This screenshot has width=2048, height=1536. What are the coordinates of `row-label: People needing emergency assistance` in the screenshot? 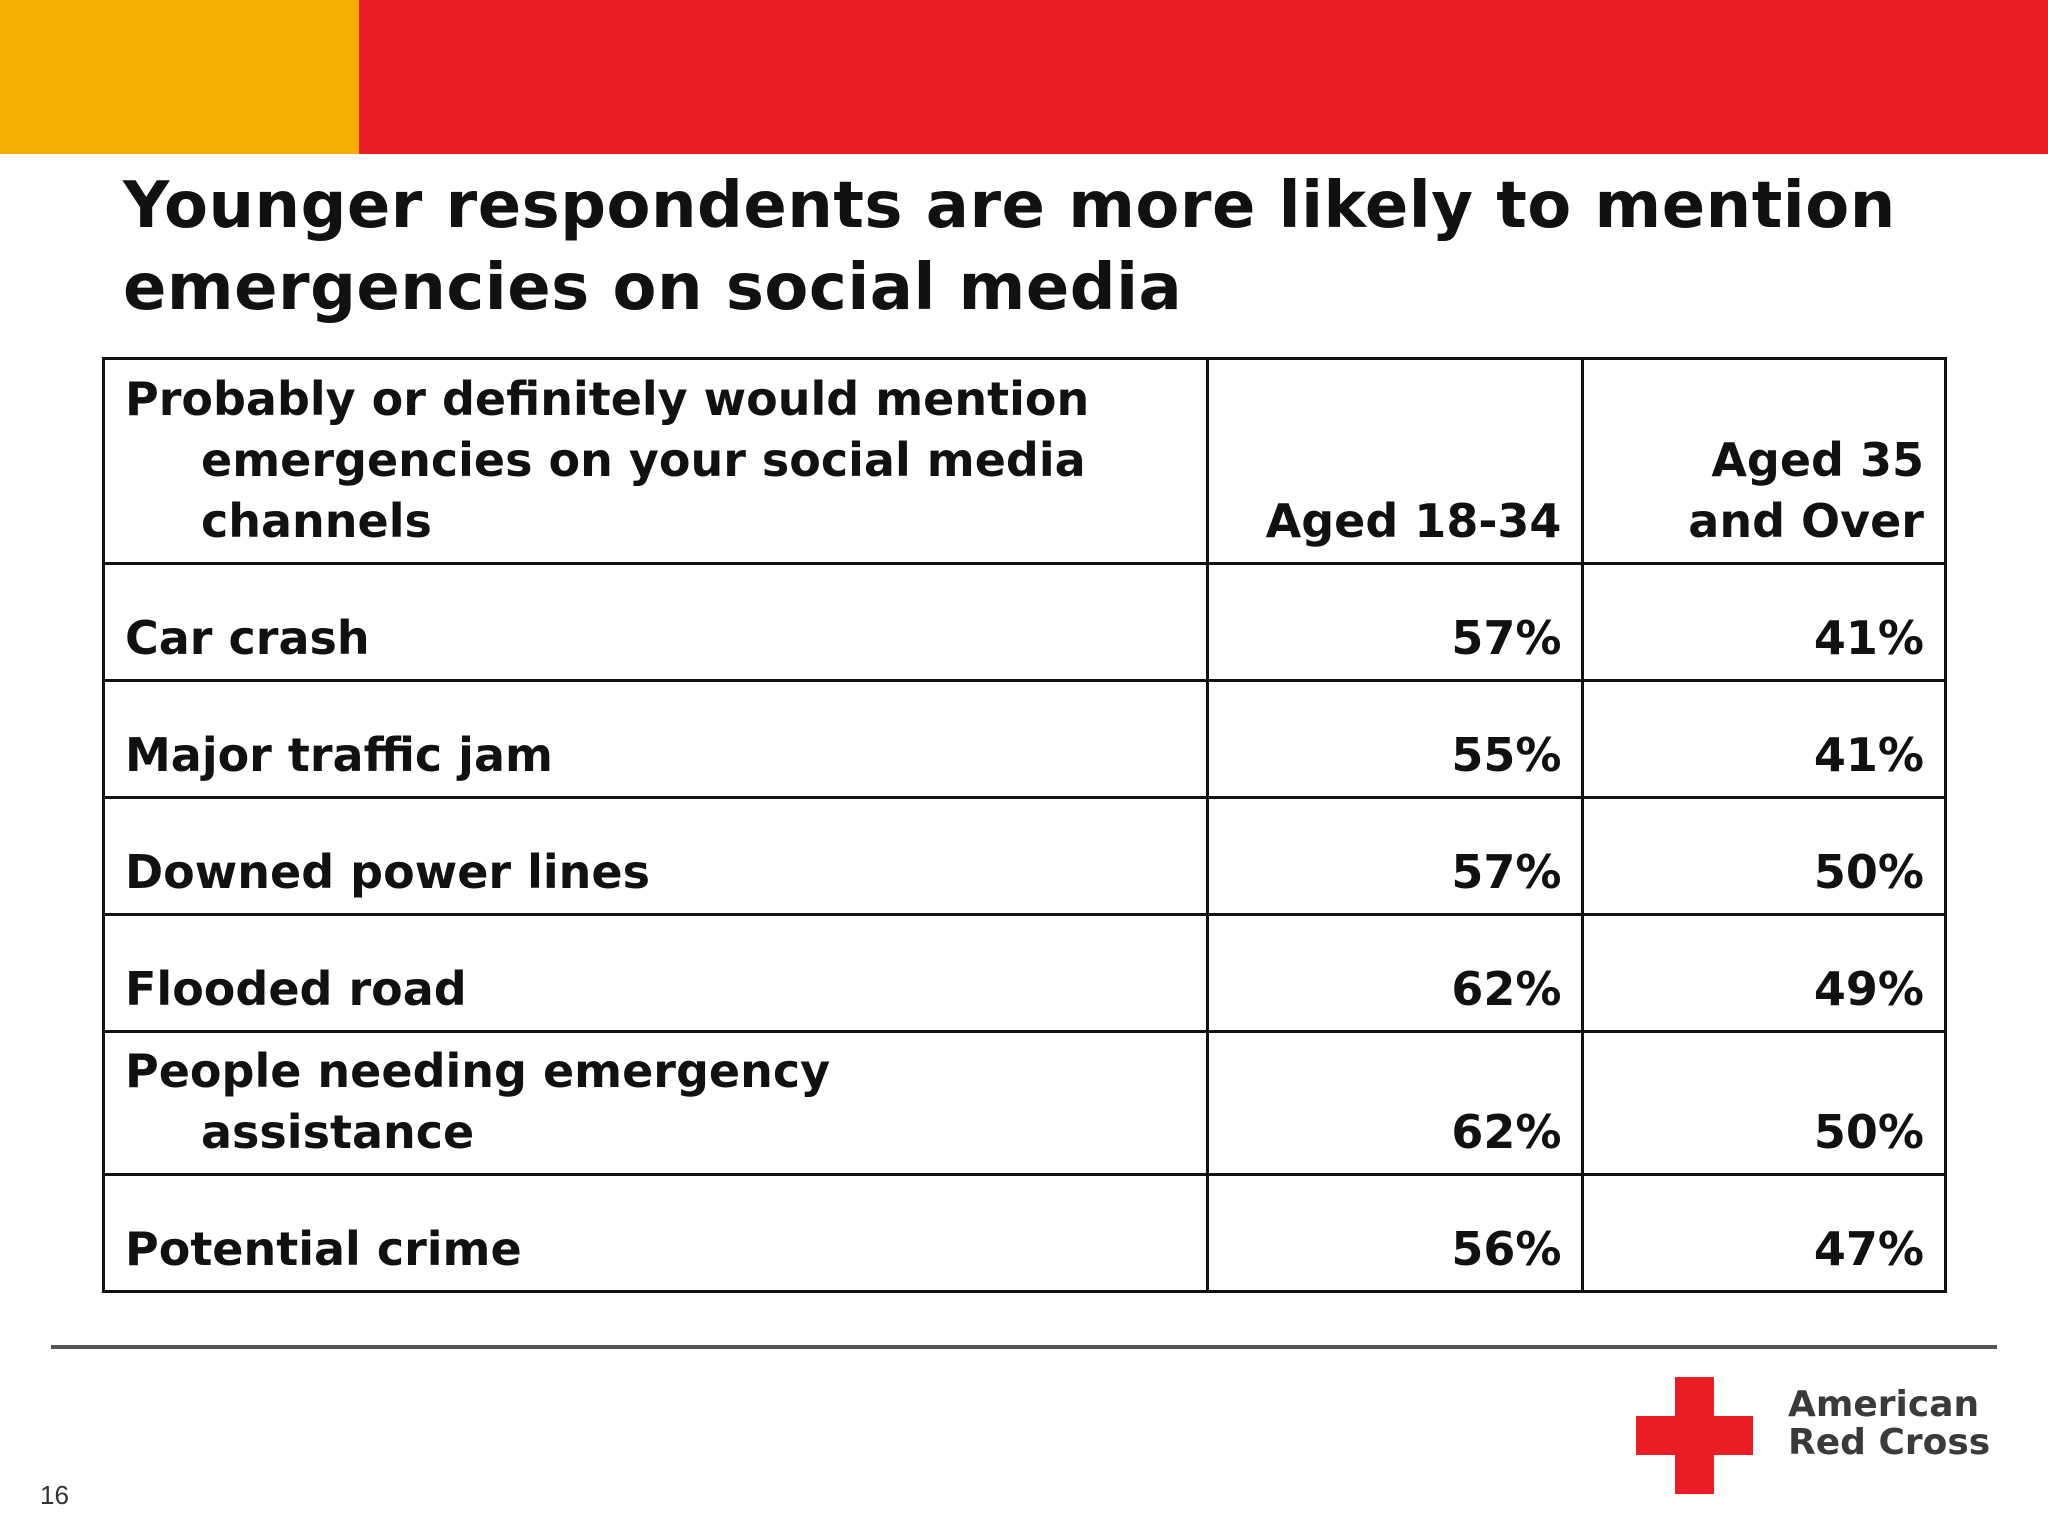 It's located at (655, 1103).